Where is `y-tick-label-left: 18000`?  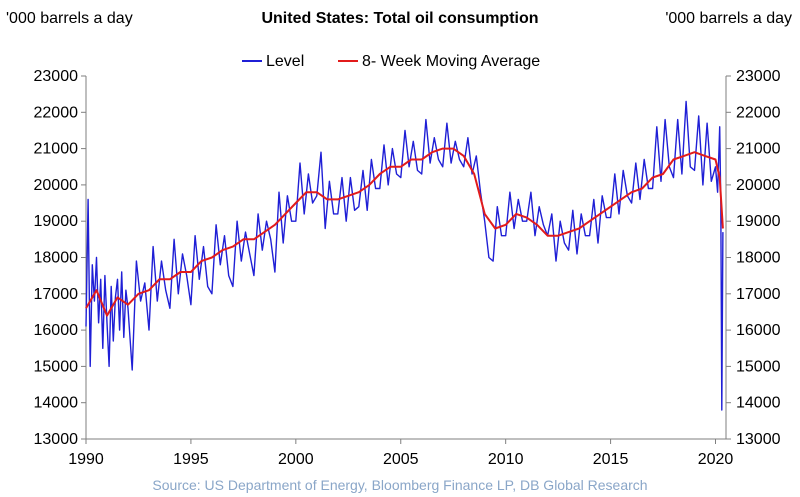 y-tick-label-left: 18000 is located at coordinates (56, 258).